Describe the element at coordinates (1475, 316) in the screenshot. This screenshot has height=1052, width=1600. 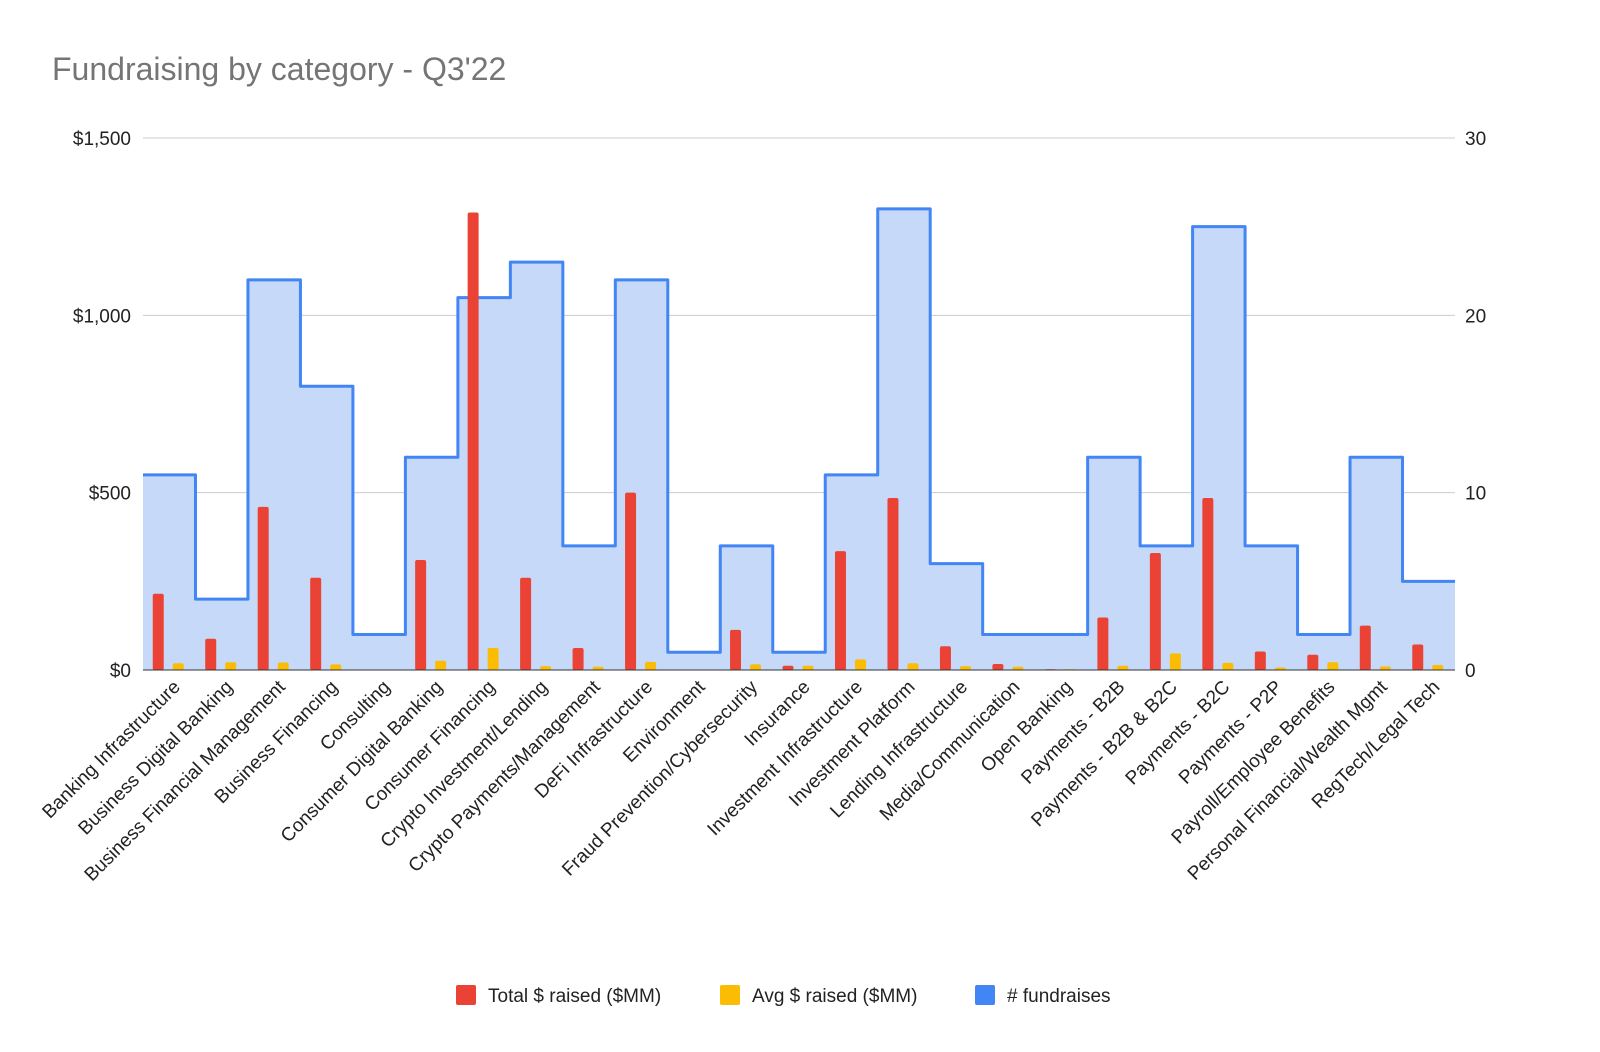
I see `y-right-tick-label: 20` at that location.